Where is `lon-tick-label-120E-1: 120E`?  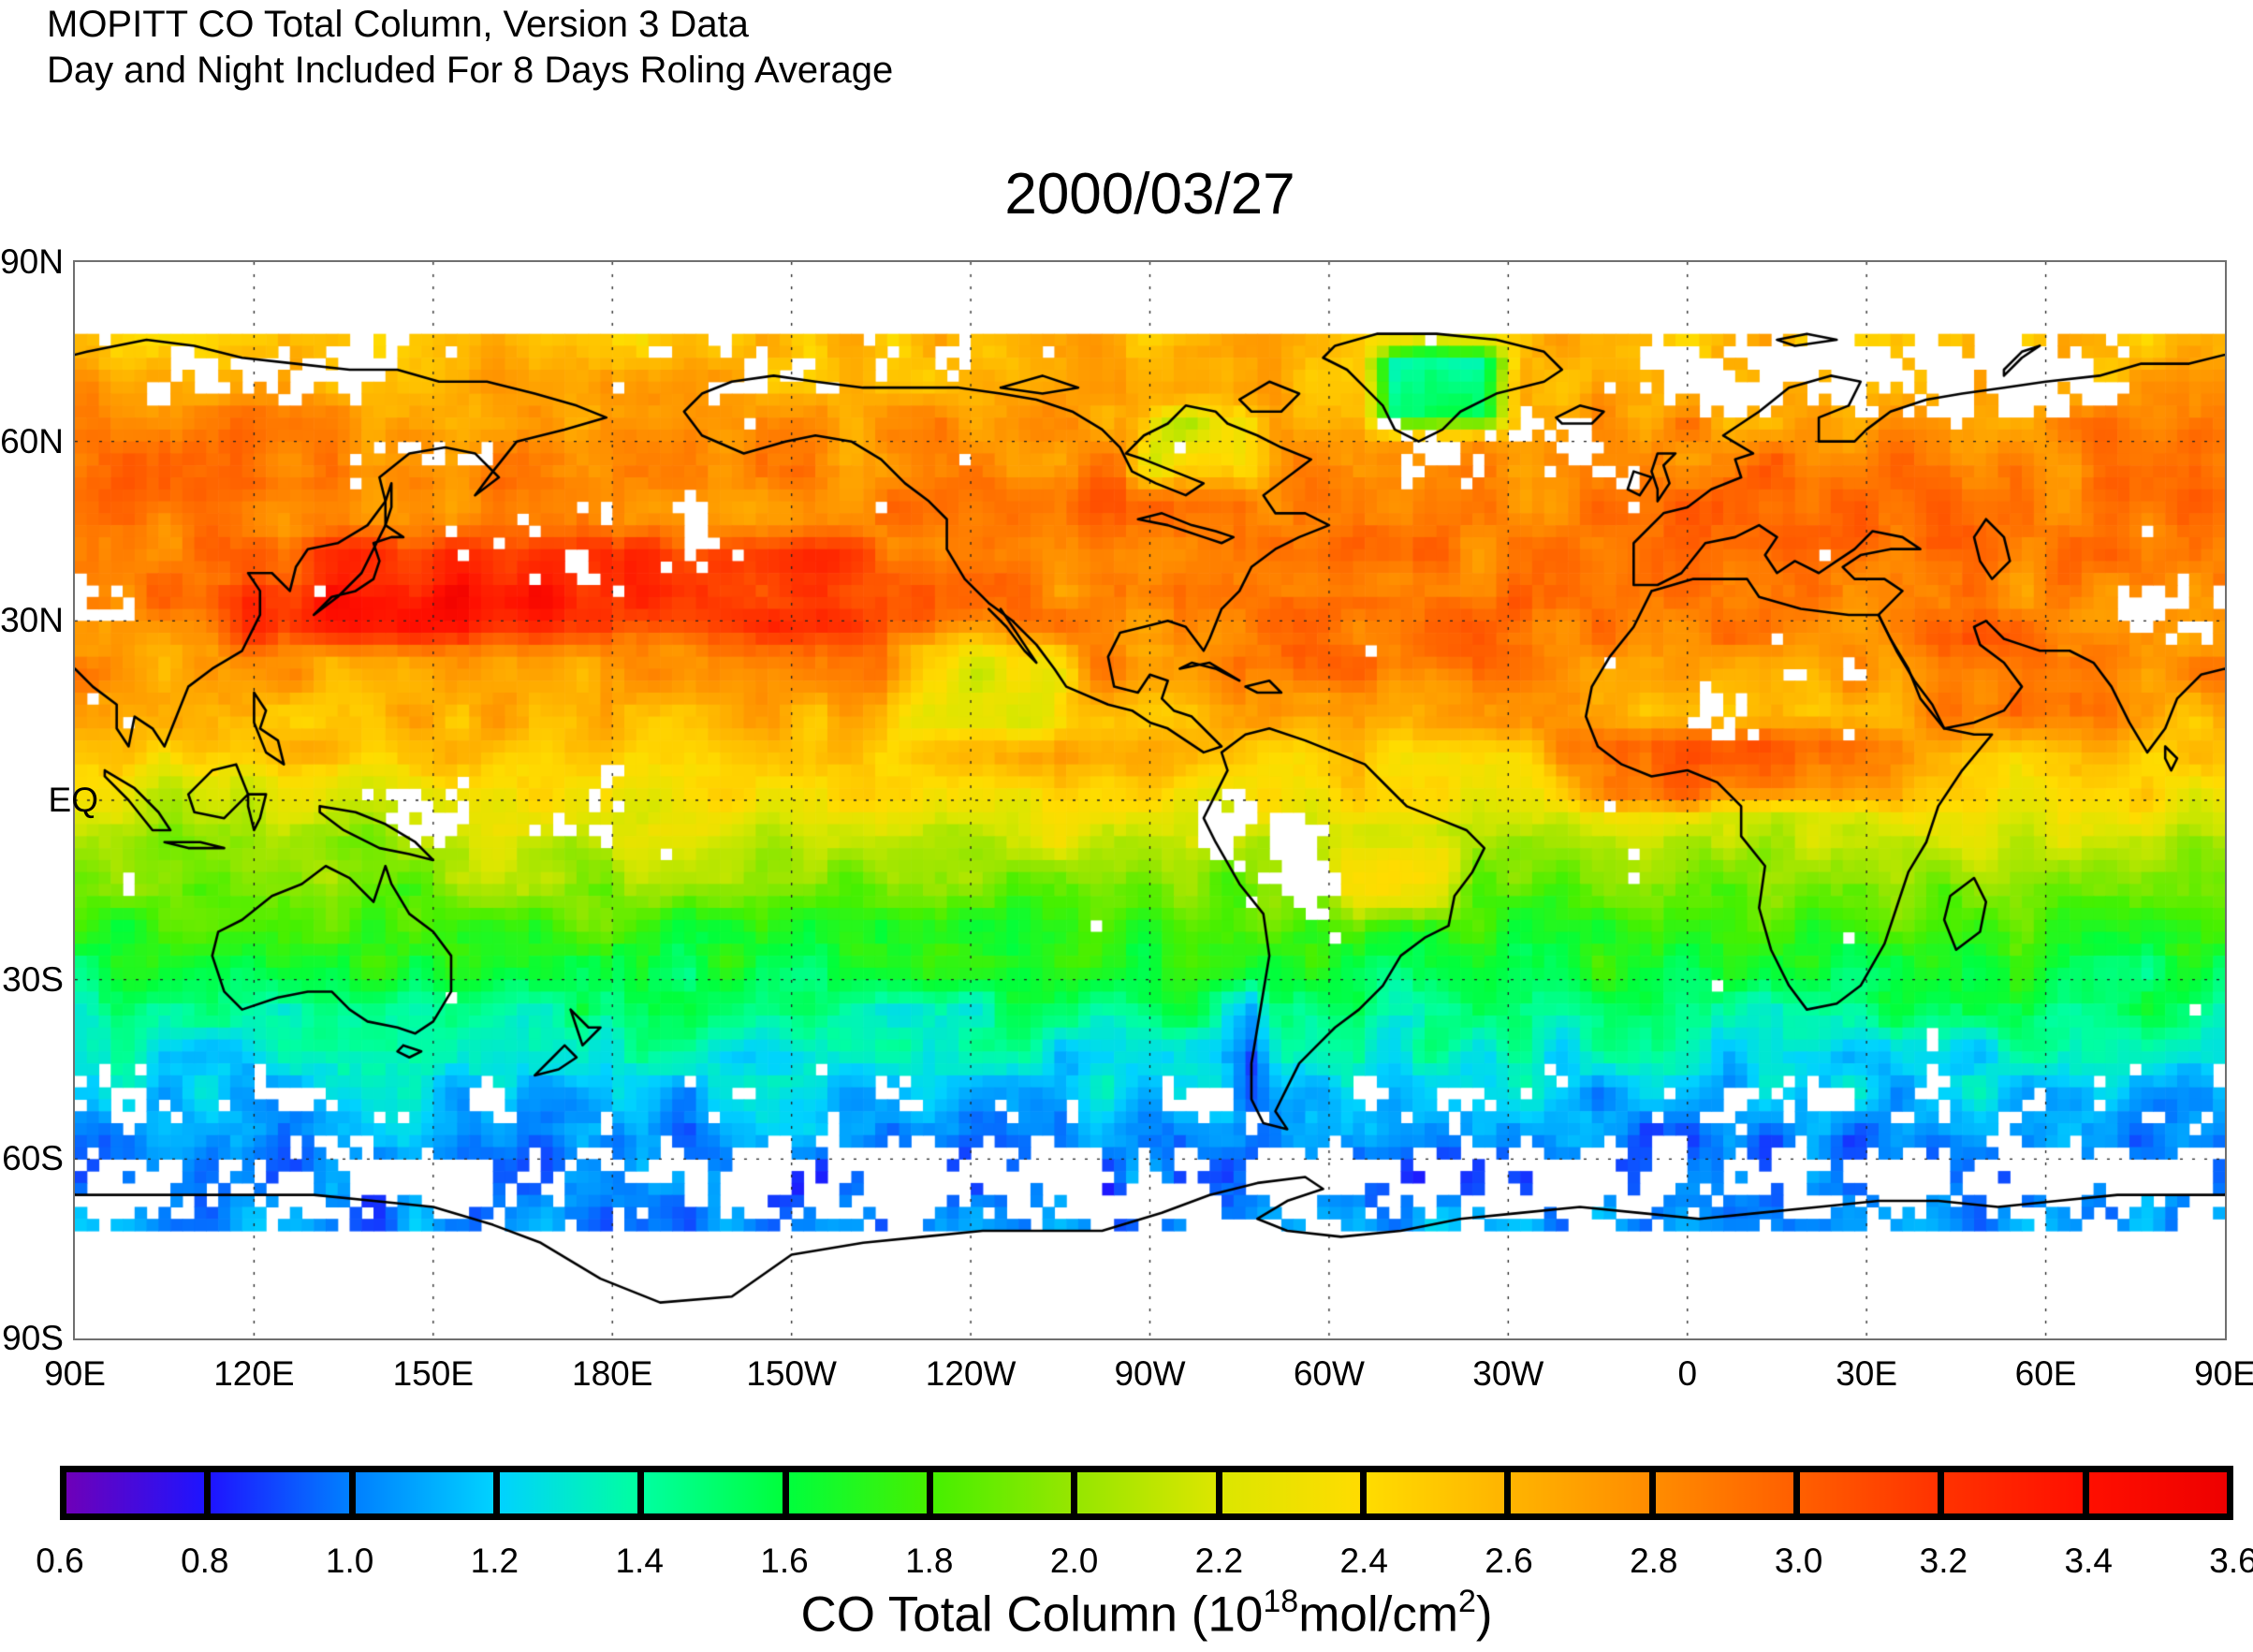 lon-tick-label-120E-1: 120E is located at coordinates (254, 1373).